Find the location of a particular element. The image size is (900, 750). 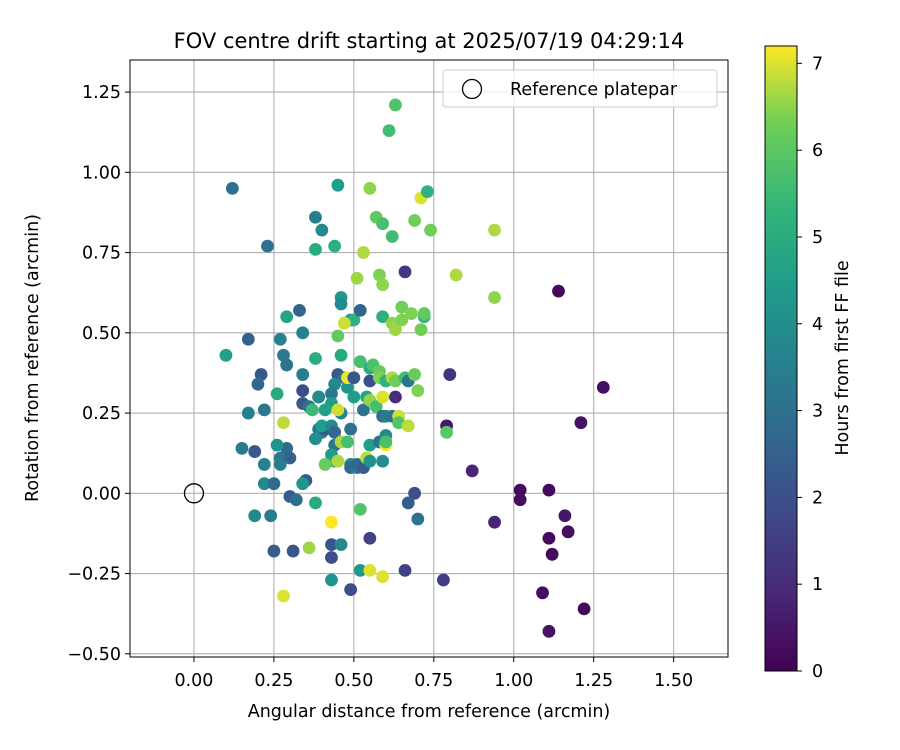

colorbar-tick-label: 3 is located at coordinates (817, 412).